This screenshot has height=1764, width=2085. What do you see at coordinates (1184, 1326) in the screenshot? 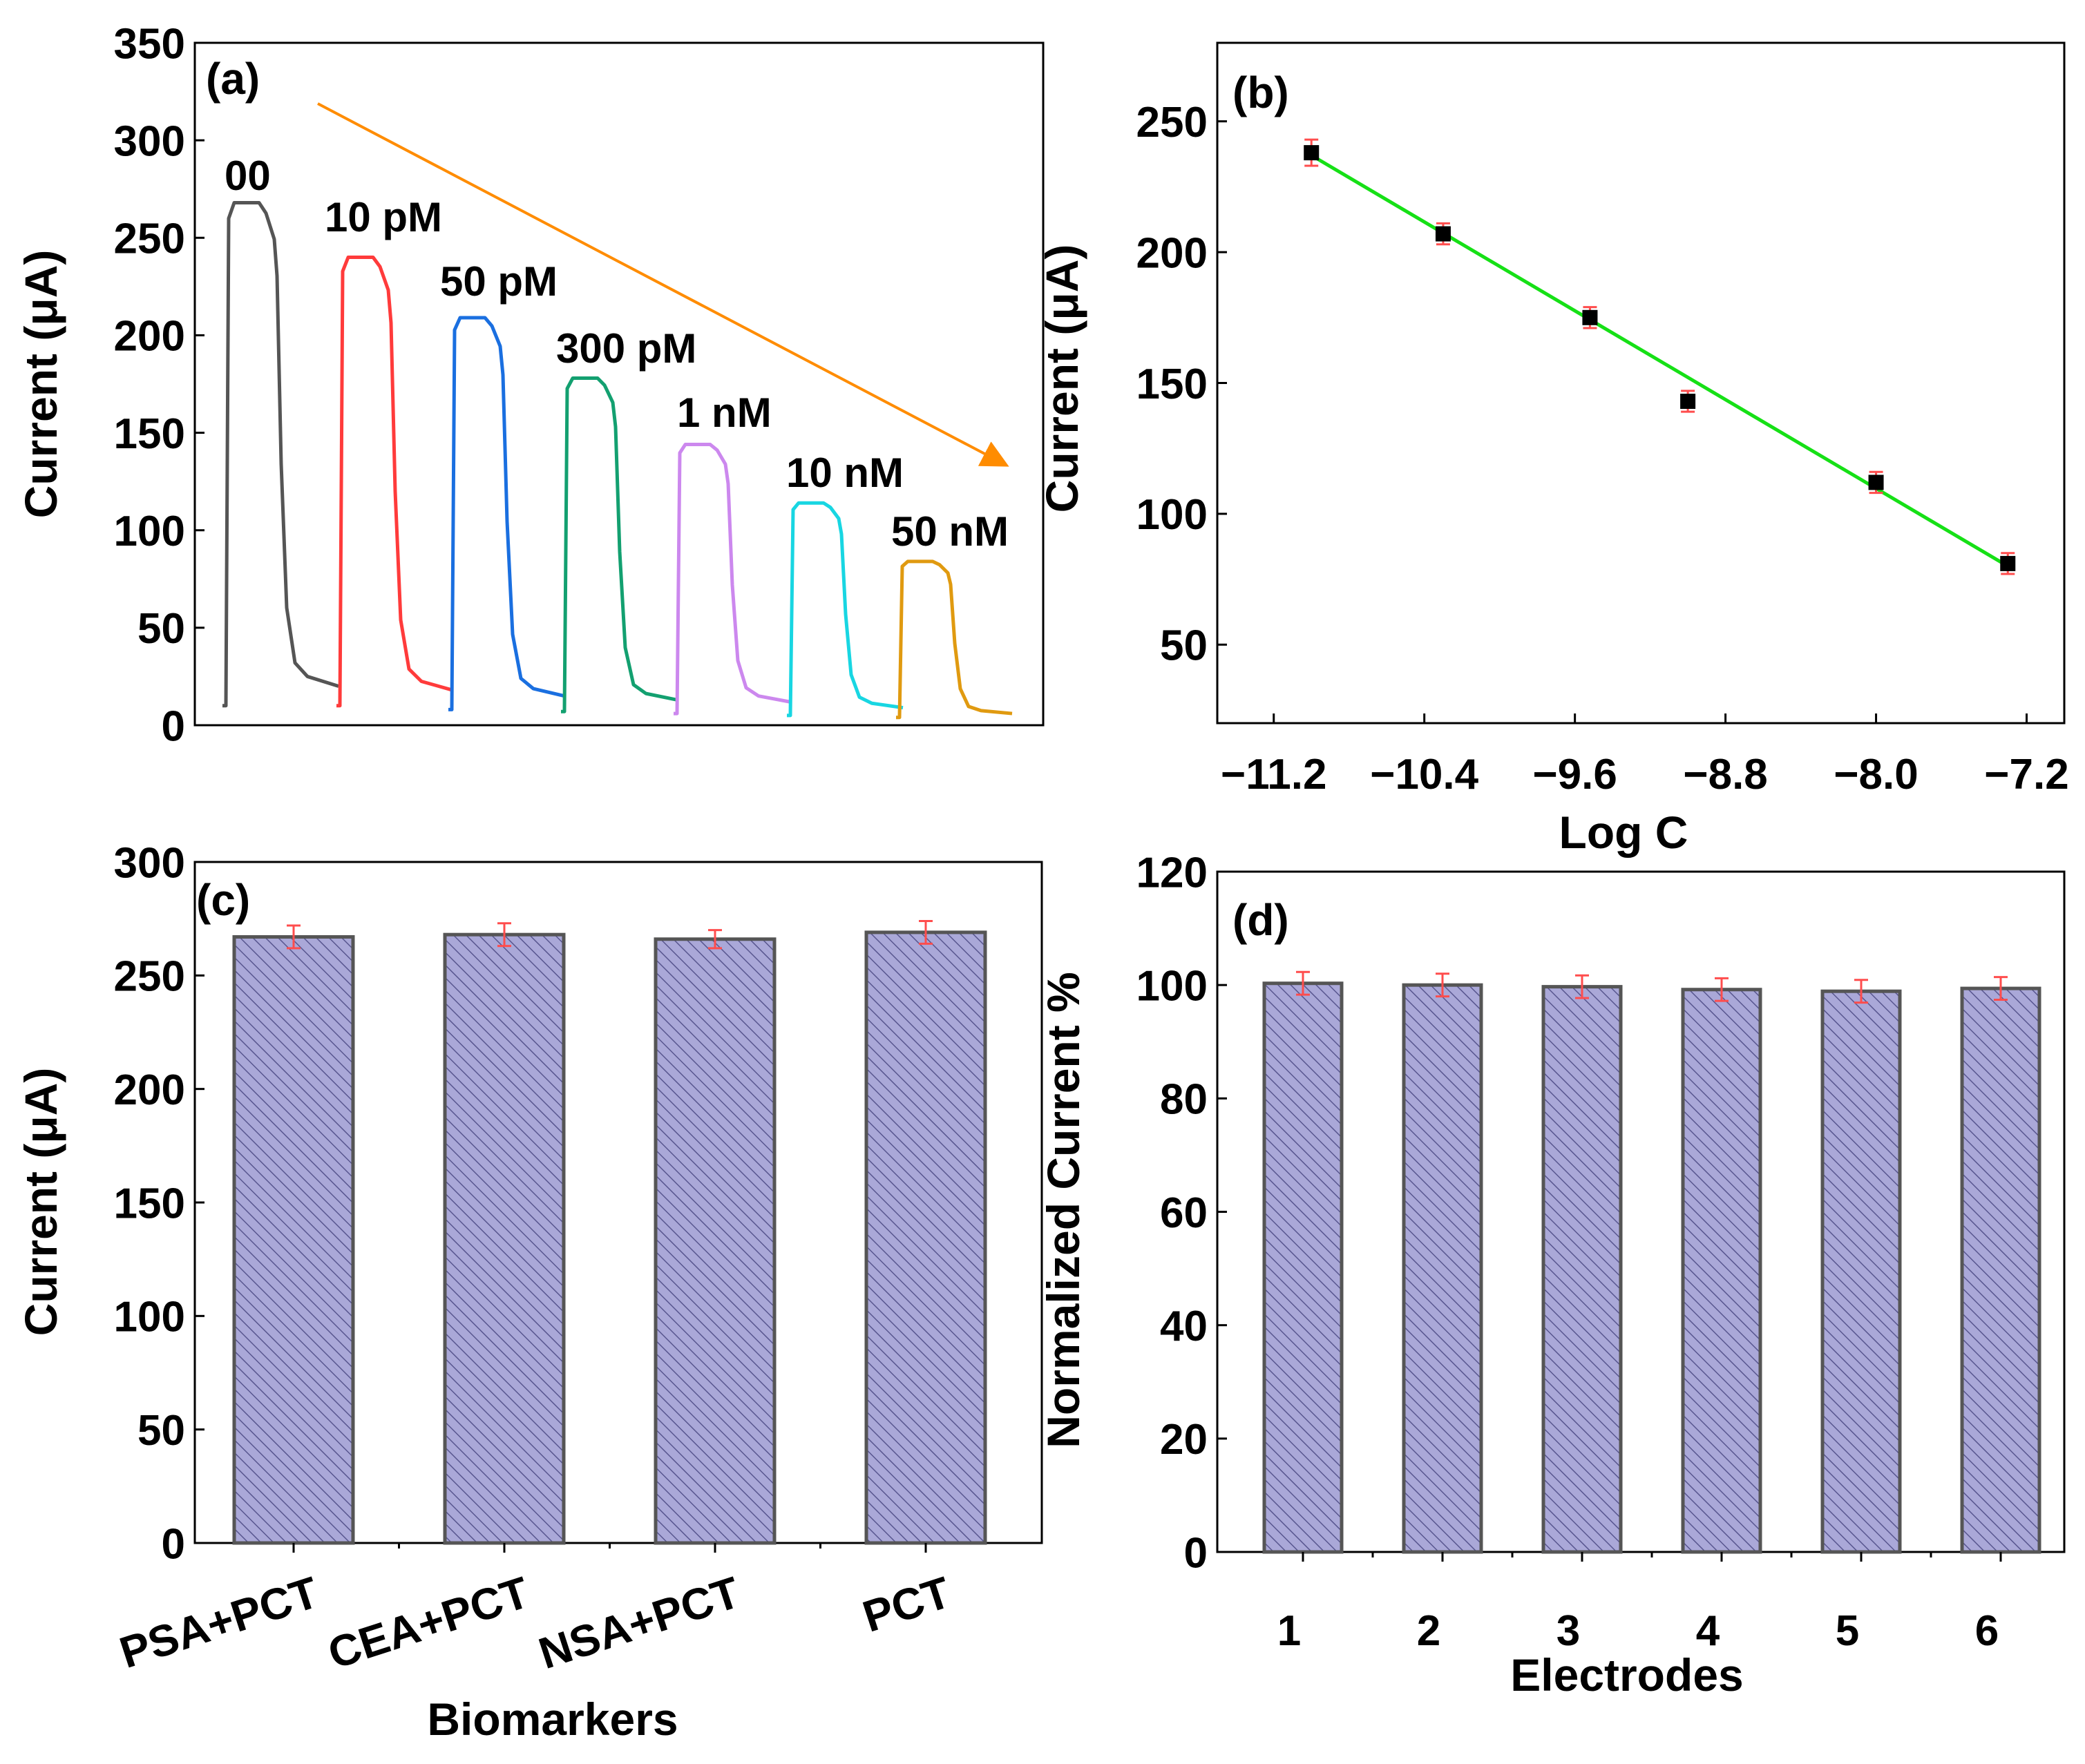
I see `y-tick-label: 40` at bounding box center [1184, 1326].